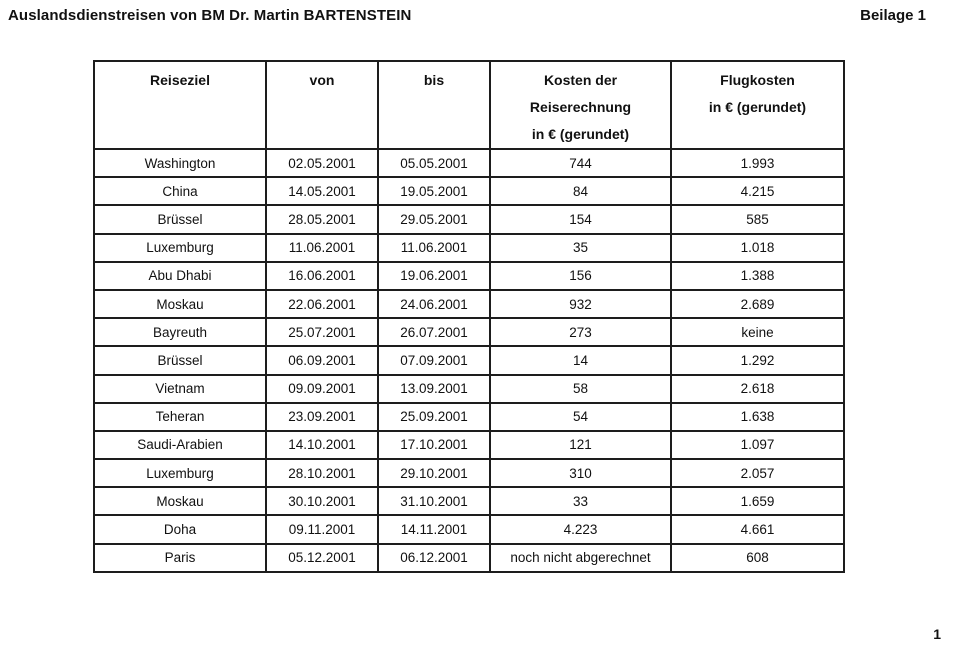 This screenshot has height=654, width=954. What do you see at coordinates (180, 445) in the screenshot?
I see `table-cell: Saudi-Arabien` at bounding box center [180, 445].